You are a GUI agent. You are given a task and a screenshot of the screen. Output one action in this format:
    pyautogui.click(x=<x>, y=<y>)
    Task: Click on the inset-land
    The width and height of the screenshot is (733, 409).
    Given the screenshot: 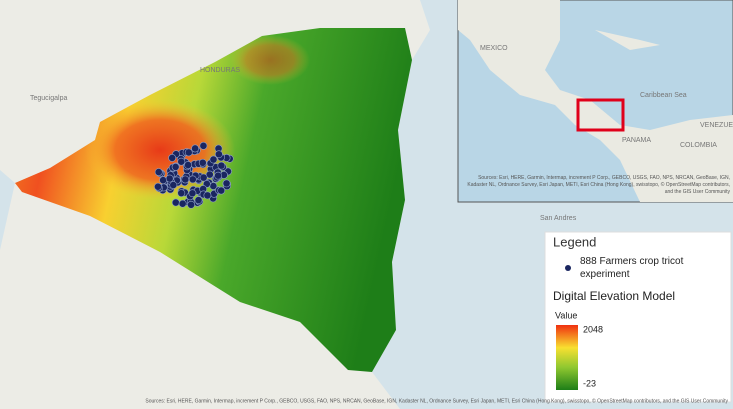 What is the action you would take?
    pyautogui.click(x=627, y=40)
    